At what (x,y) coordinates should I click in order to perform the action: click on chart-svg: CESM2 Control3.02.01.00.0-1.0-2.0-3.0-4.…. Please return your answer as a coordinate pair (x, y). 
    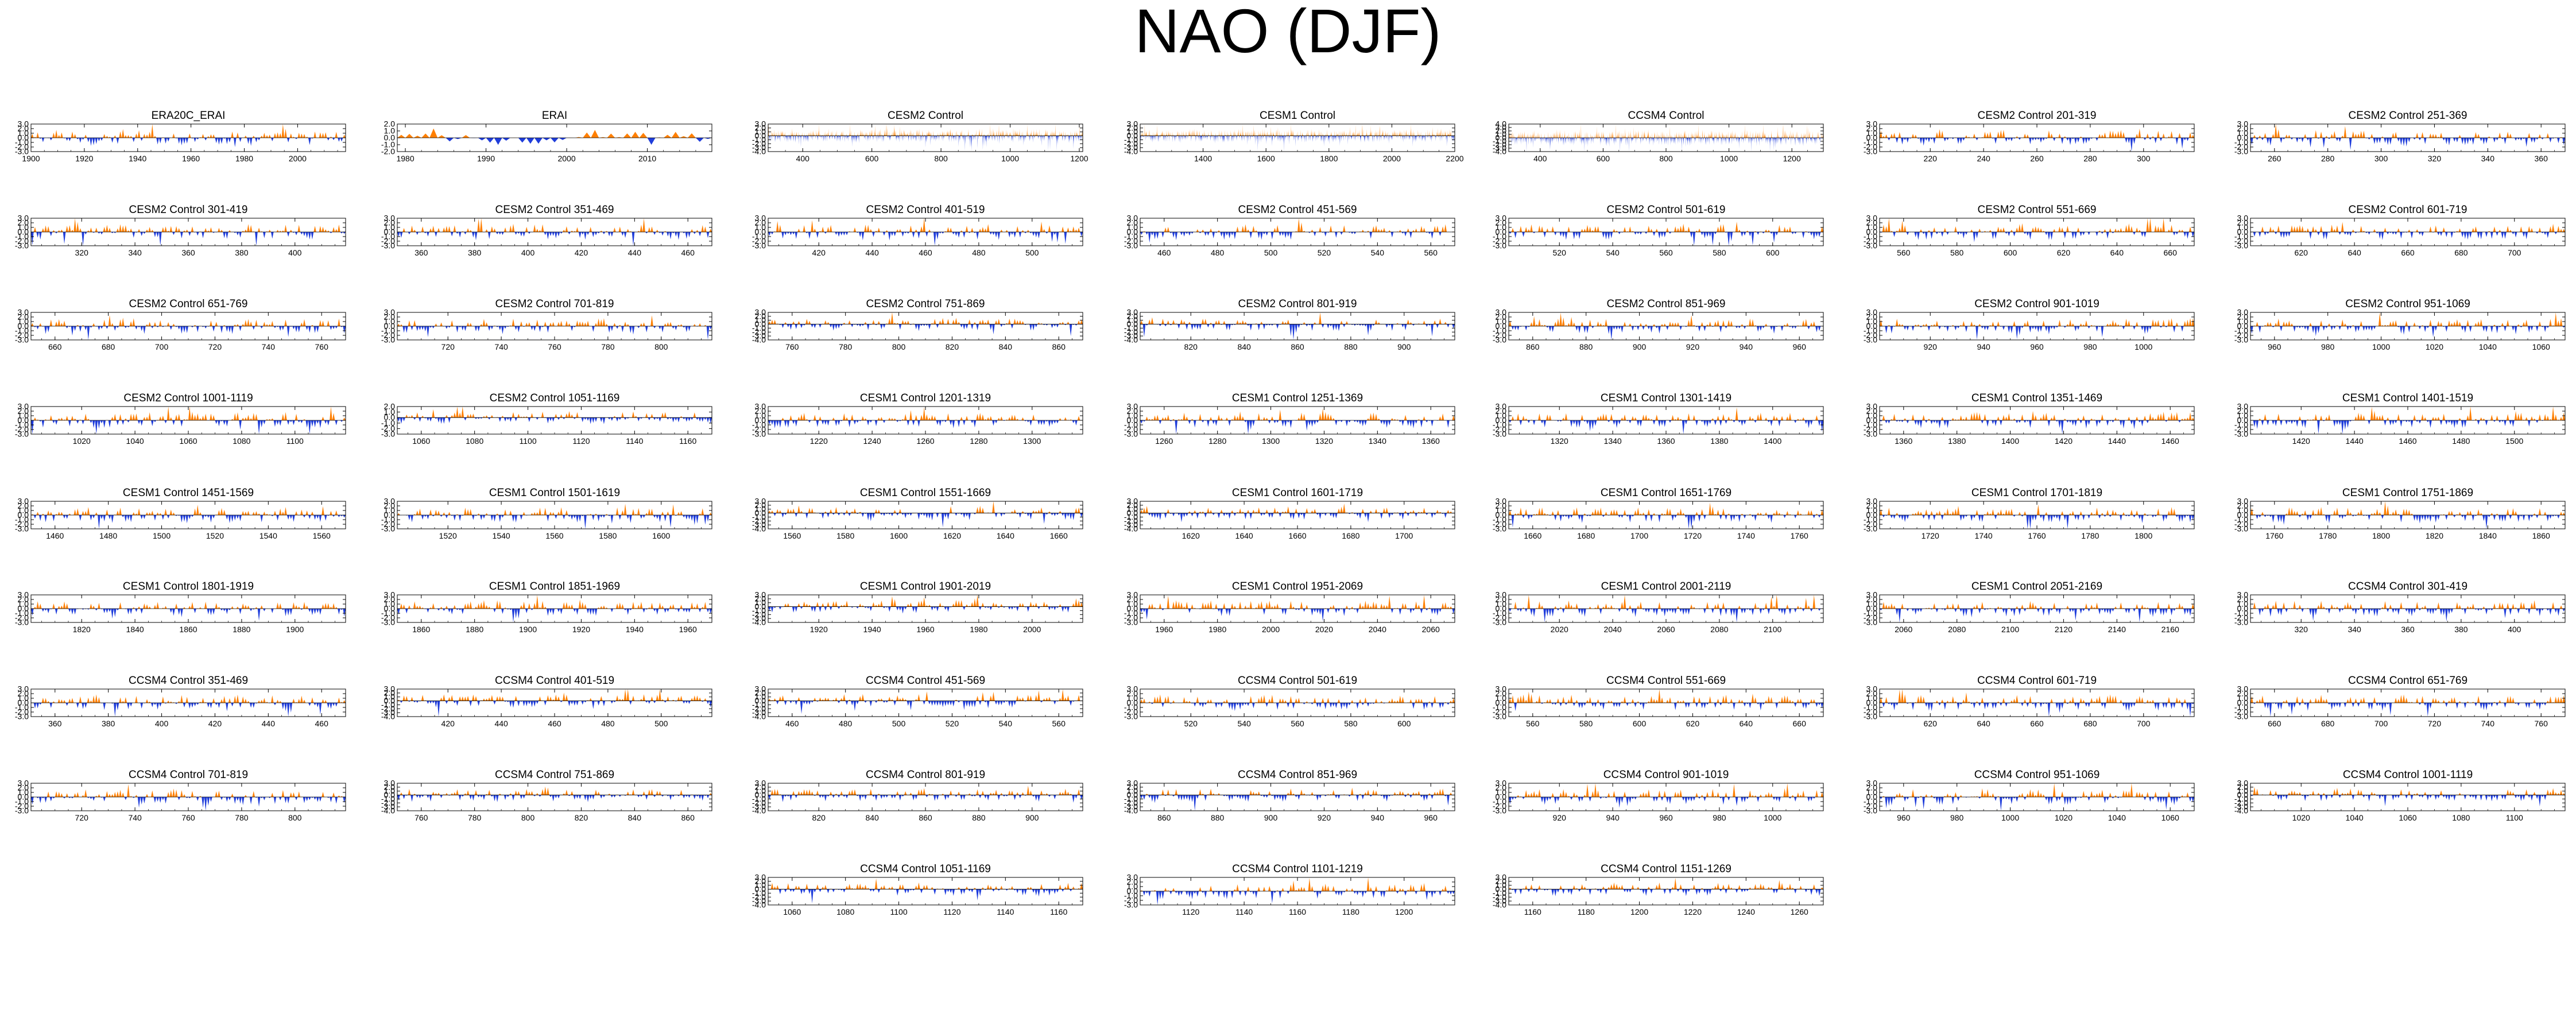
    Looking at the image, I should click on (920, 136).